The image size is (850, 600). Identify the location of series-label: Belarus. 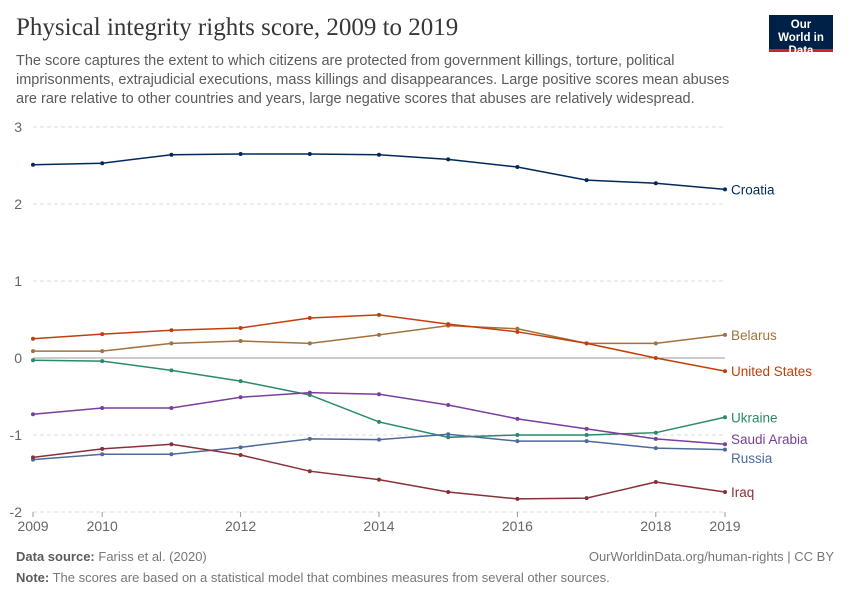
(754, 335).